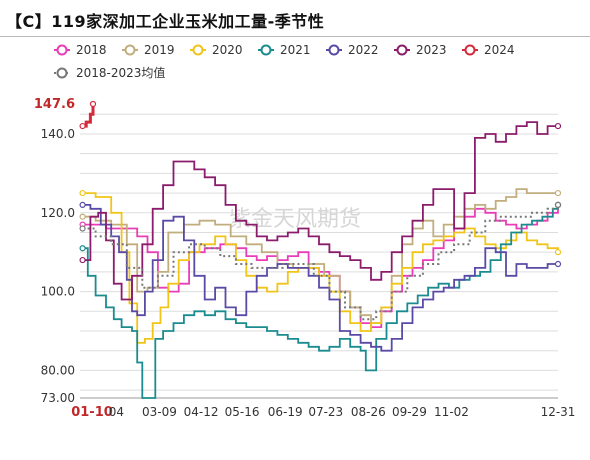 The width and height of the screenshot is (590, 460). Describe the element at coordinates (285, 412) in the screenshot. I see `x-tick-label: 06-19` at that location.